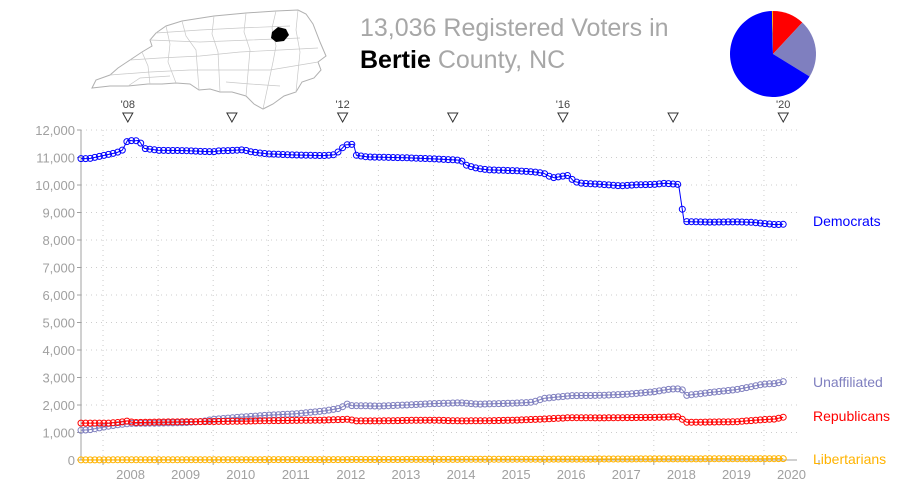  What do you see at coordinates (851, 416) in the screenshot?
I see `label-republicans: Republicans` at bounding box center [851, 416].